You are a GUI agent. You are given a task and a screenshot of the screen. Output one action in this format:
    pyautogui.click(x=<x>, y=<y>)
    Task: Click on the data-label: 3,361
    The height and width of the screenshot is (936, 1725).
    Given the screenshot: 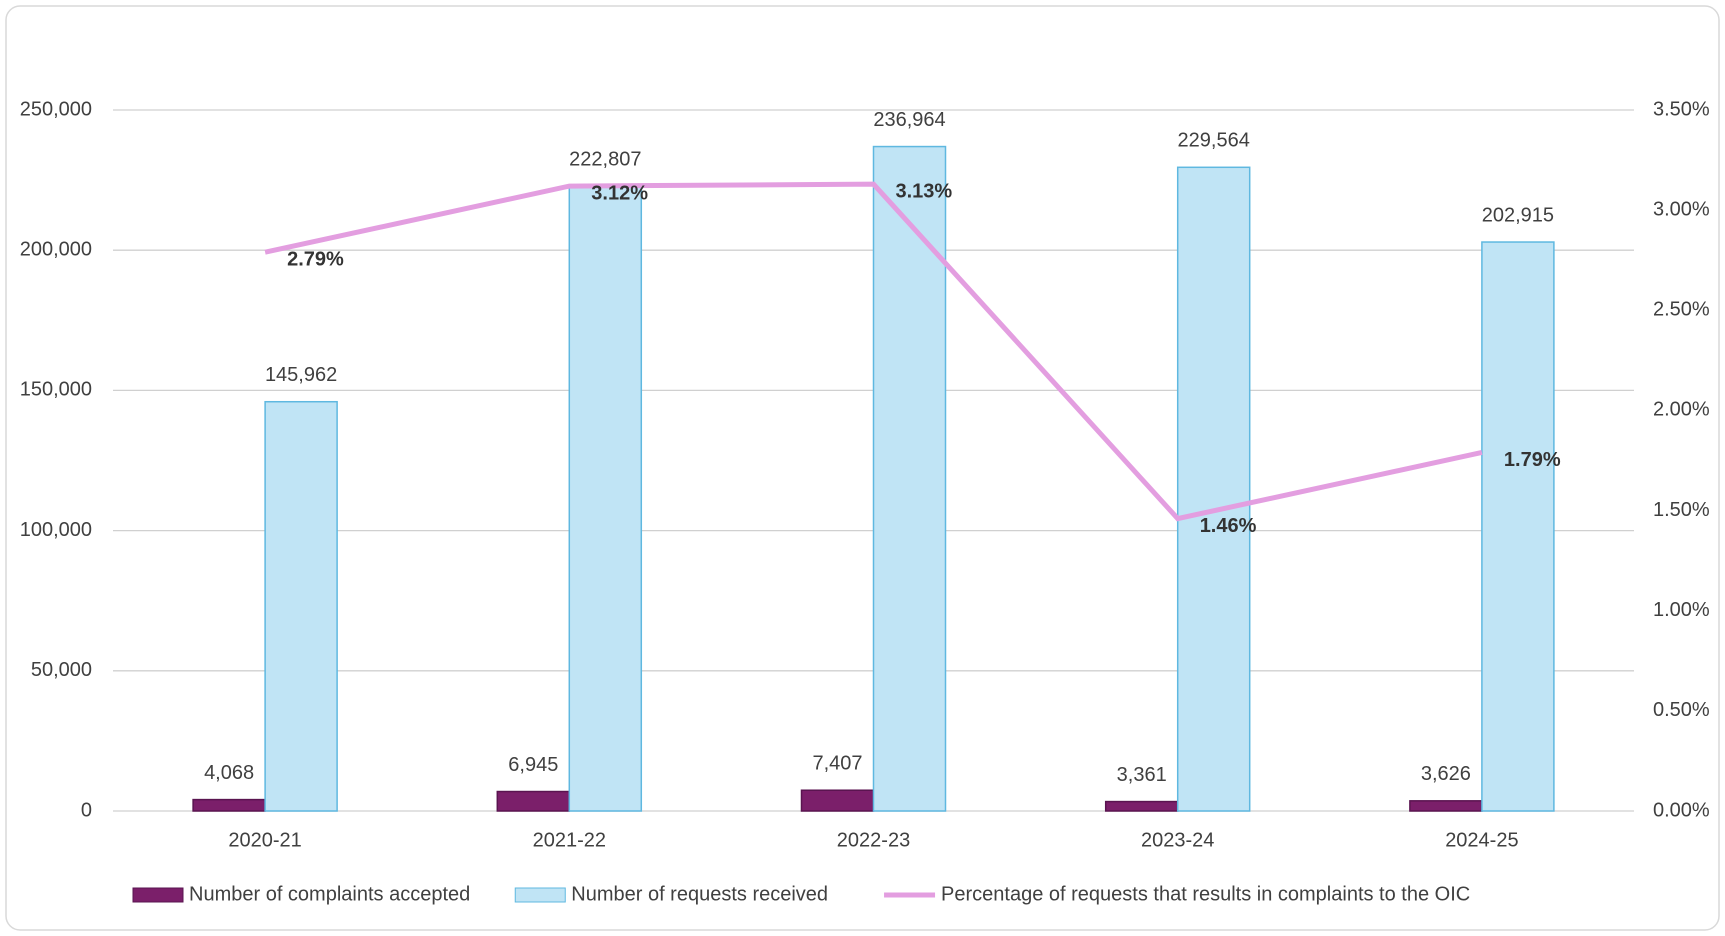 What is the action you would take?
    pyautogui.click(x=1142, y=775)
    